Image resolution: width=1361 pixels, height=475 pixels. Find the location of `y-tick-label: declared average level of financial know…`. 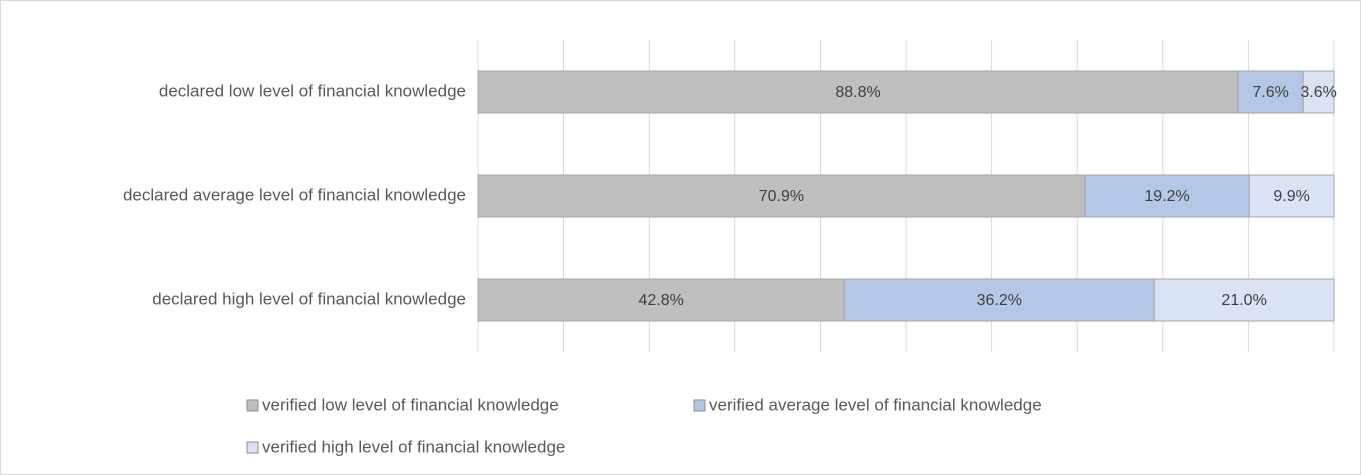

y-tick-label: declared average level of financial know… is located at coordinates (294, 194).